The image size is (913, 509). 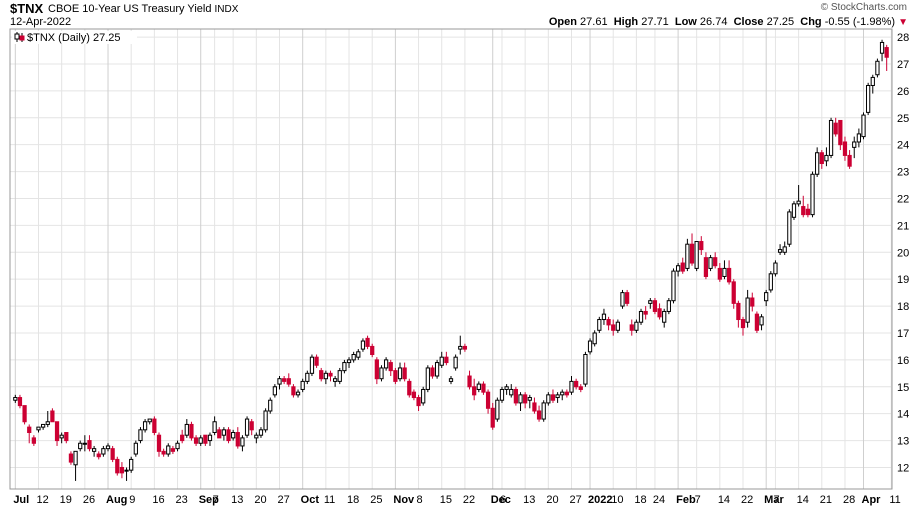 I want to click on x-tick-label: 26, so click(x=89, y=500).